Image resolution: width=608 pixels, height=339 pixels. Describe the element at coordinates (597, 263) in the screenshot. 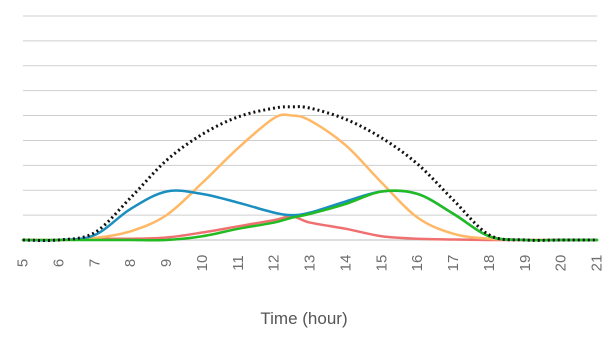

I see `x-tick-label: 21` at that location.